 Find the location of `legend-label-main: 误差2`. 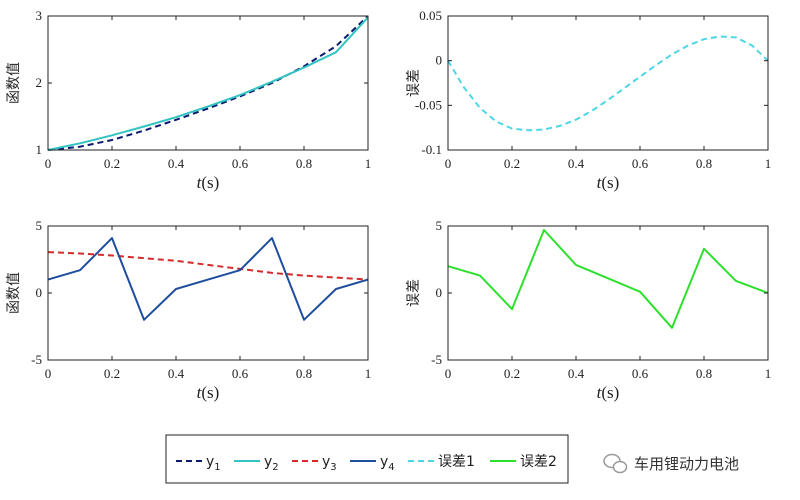

legend-label-main: 误差2 is located at coordinates (538, 462).